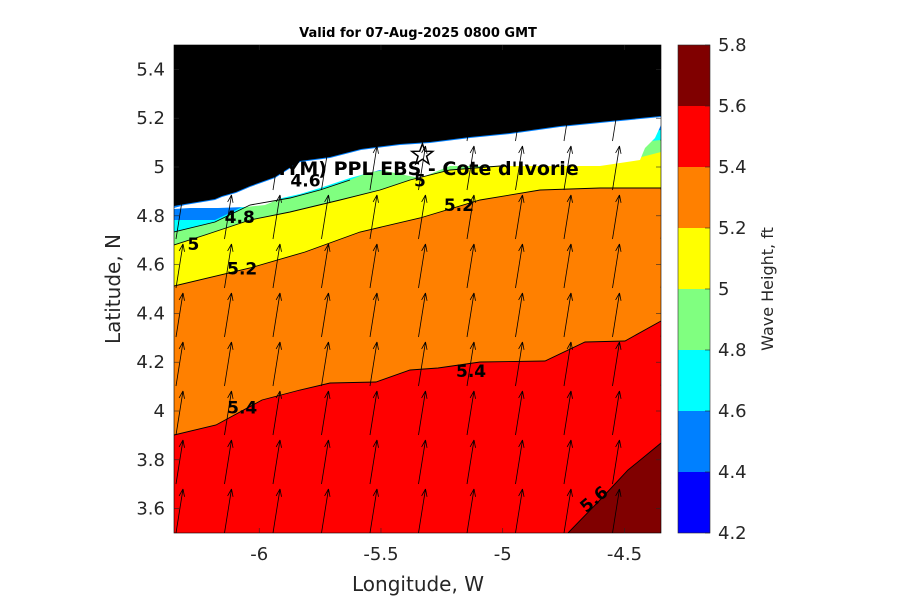 This screenshot has width=900, height=600. Describe the element at coordinates (150, 216) in the screenshot. I see `y-tick-label: 4.8` at that location.